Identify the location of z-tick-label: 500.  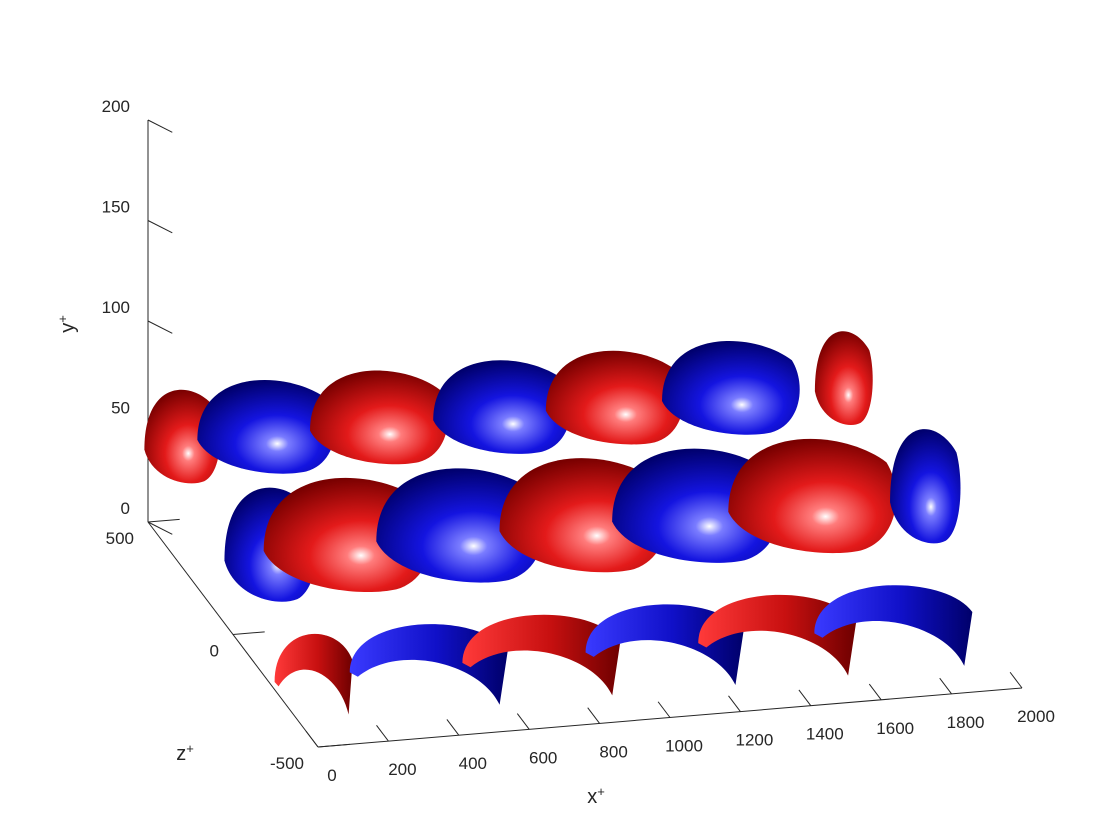
(120, 538).